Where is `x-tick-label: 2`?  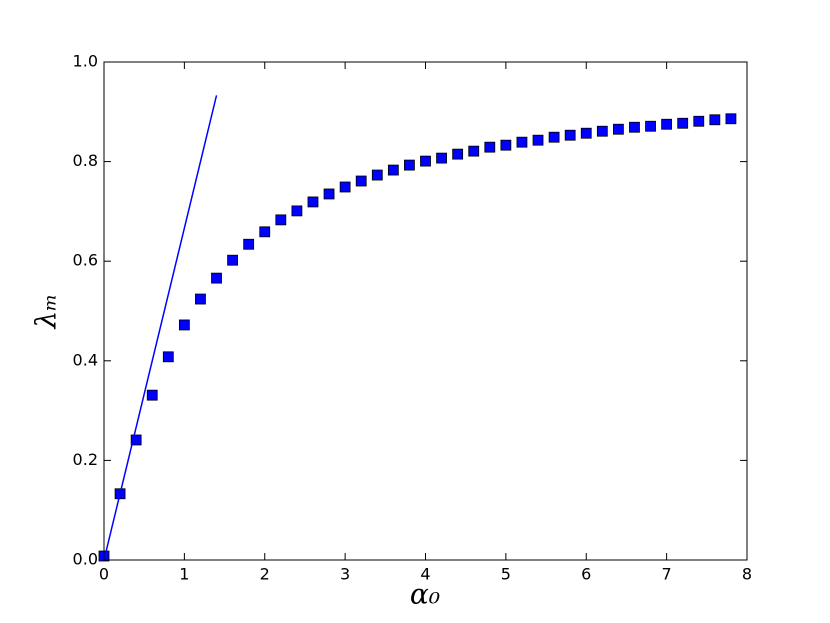
x-tick-label: 2 is located at coordinates (265, 574).